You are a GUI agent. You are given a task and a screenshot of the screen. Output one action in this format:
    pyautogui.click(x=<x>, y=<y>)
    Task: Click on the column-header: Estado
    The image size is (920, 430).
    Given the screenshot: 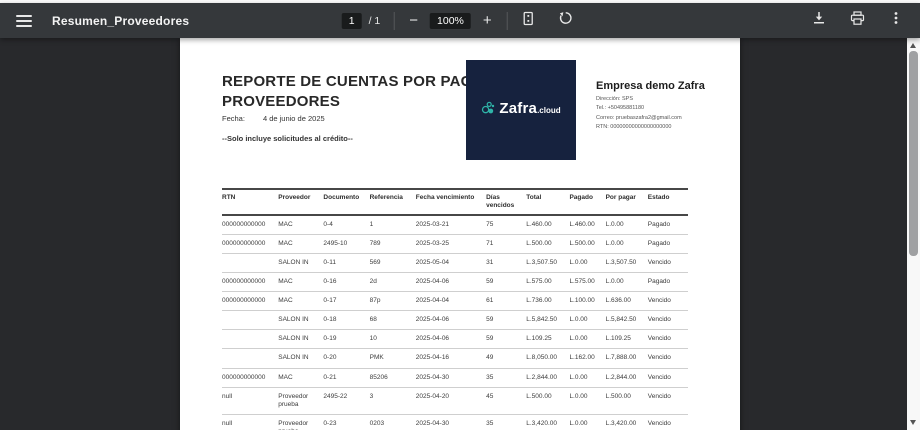 What is the action you would take?
    pyautogui.click(x=667, y=202)
    